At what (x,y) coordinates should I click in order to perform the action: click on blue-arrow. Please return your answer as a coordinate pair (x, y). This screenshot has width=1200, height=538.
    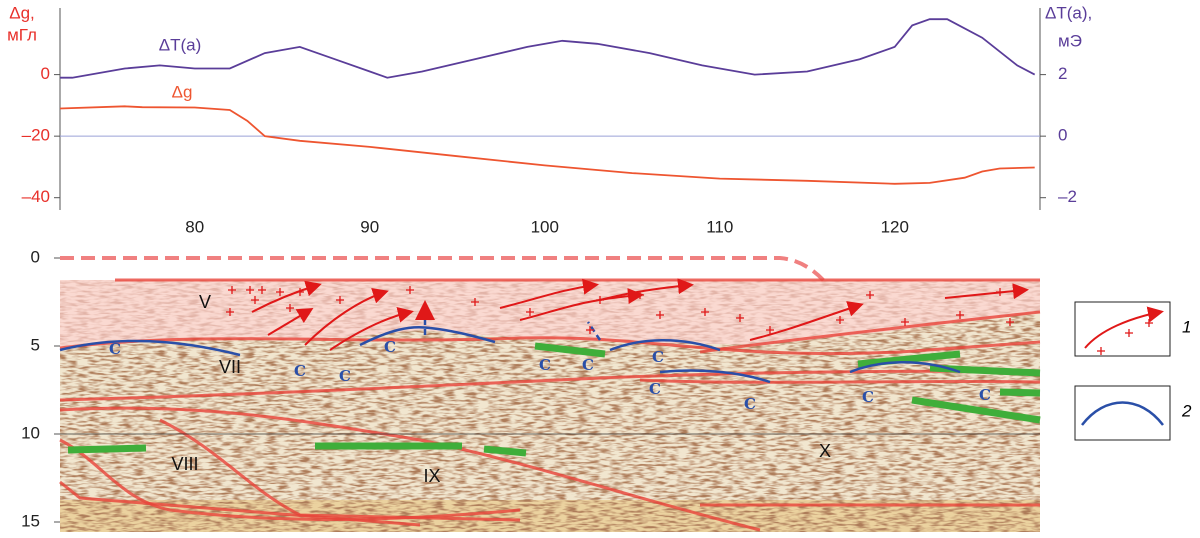
    Looking at the image, I should click on (594, 331).